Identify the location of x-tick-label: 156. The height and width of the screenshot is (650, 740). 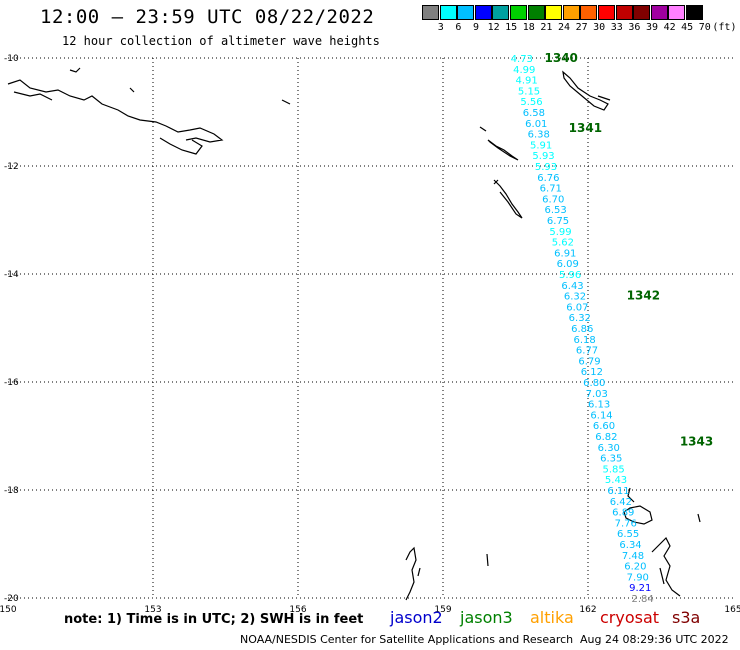
(297, 610).